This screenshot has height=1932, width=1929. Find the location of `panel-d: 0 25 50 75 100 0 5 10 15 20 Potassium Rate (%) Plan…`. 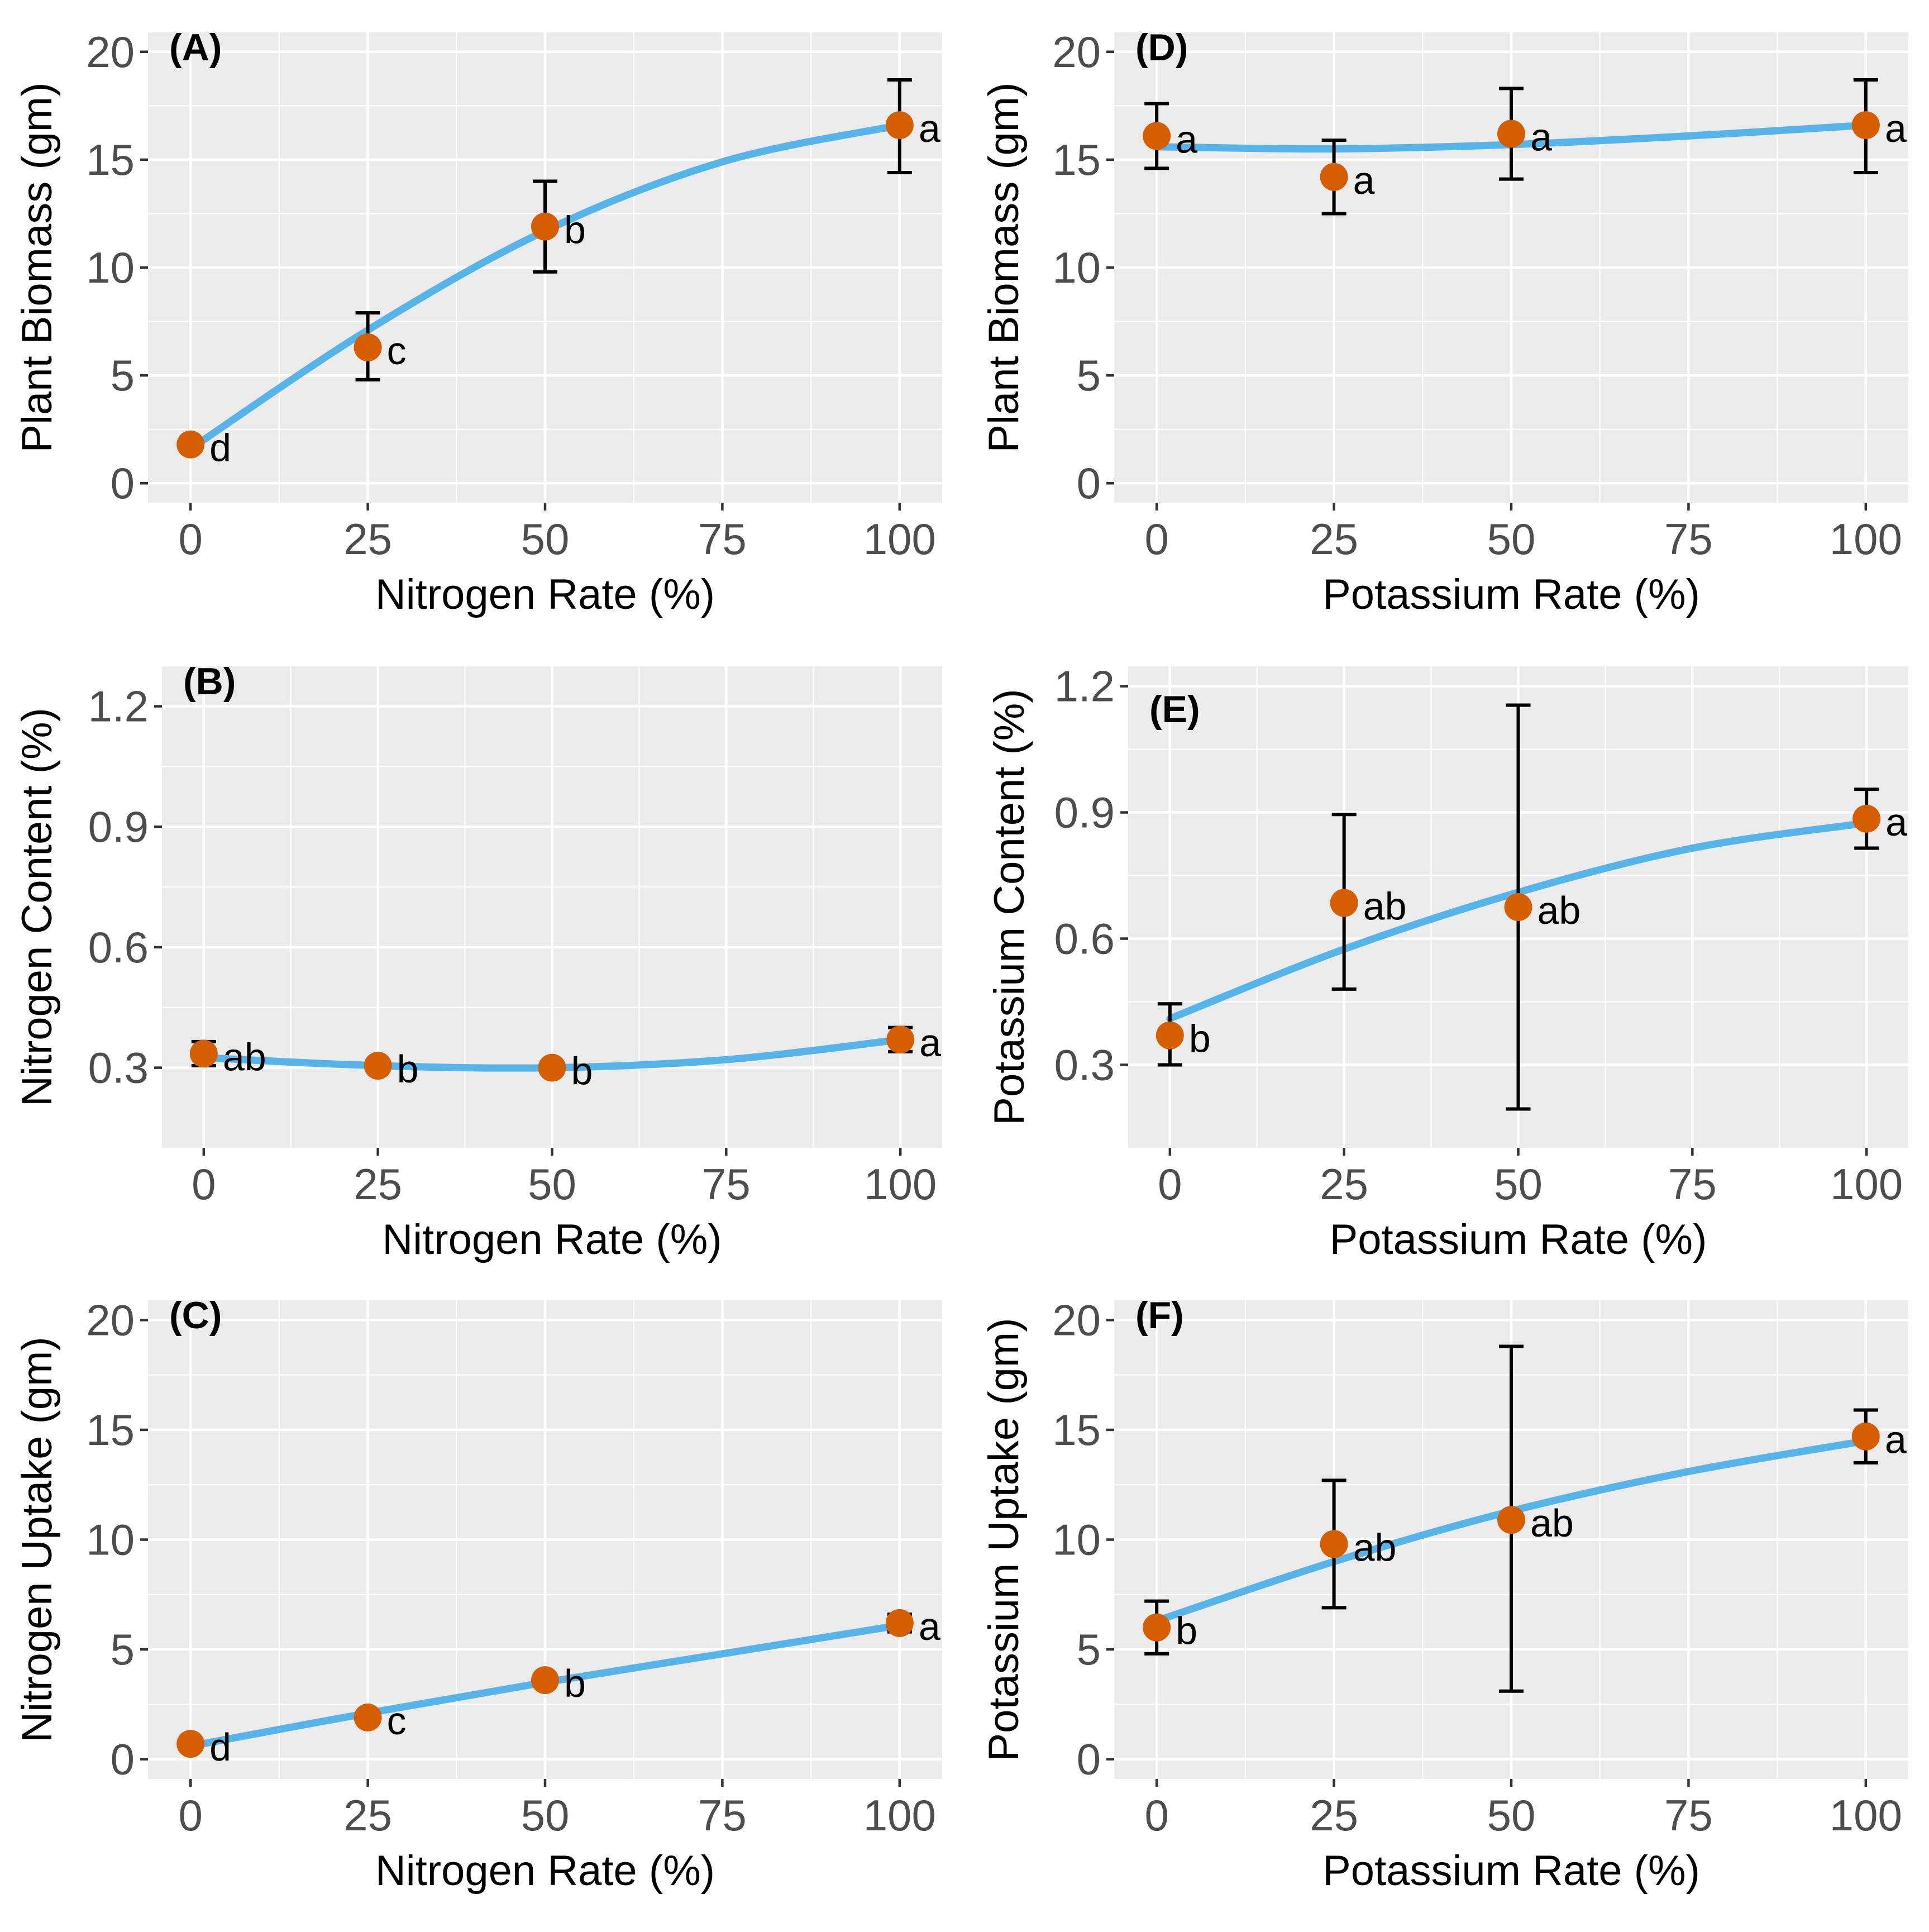

panel-d: 0 25 50 75 100 0 5 10 15 20 Potassium Rate (%) Plan… is located at coordinates (1444, 322).